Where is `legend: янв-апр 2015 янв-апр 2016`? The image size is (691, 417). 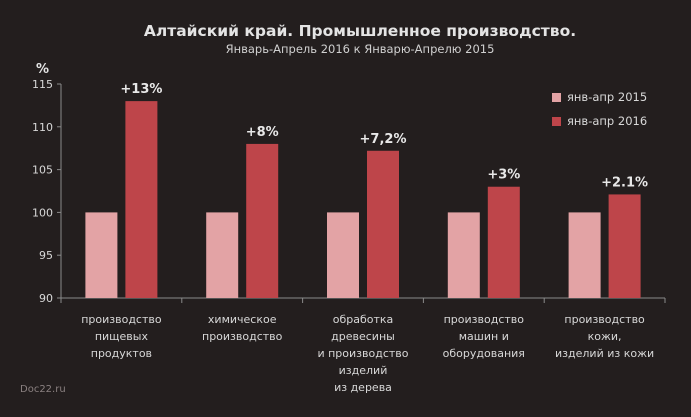 legend: янв-апр 2015 янв-апр 2016 is located at coordinates (599, 109).